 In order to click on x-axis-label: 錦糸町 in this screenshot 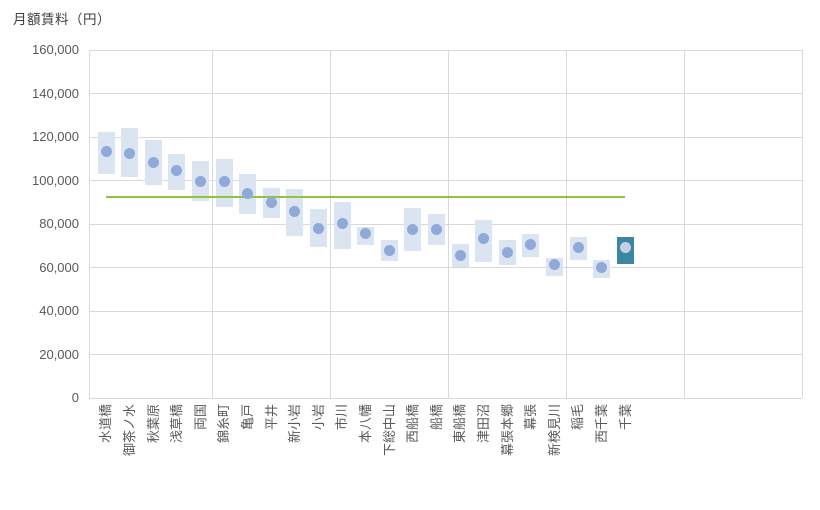, I will do `click(224, 424)`.